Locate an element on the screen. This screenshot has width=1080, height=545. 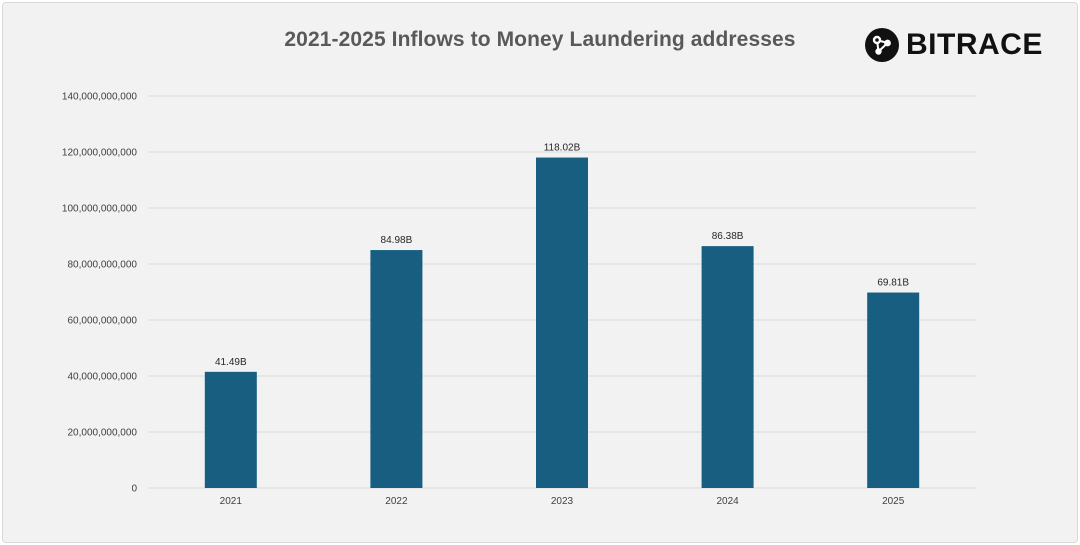
bar-2025 is located at coordinates (893, 390).